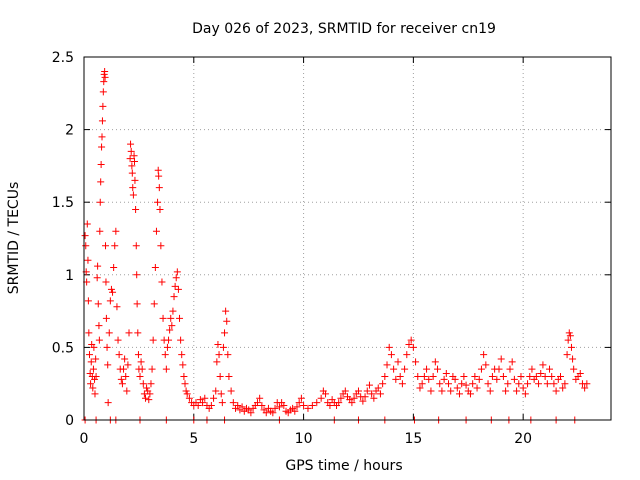  Describe the element at coordinates (63, 348) in the screenshot. I see `y-tick-label: 0.5` at that location.